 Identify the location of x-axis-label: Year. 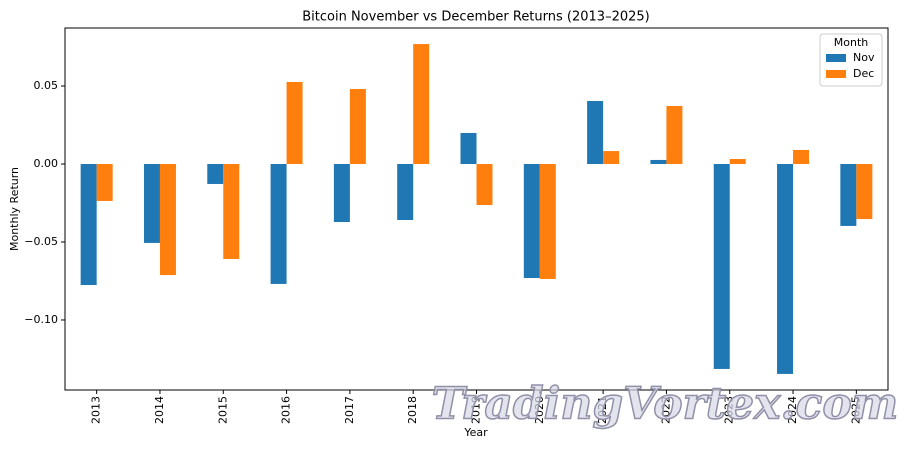
(475, 432).